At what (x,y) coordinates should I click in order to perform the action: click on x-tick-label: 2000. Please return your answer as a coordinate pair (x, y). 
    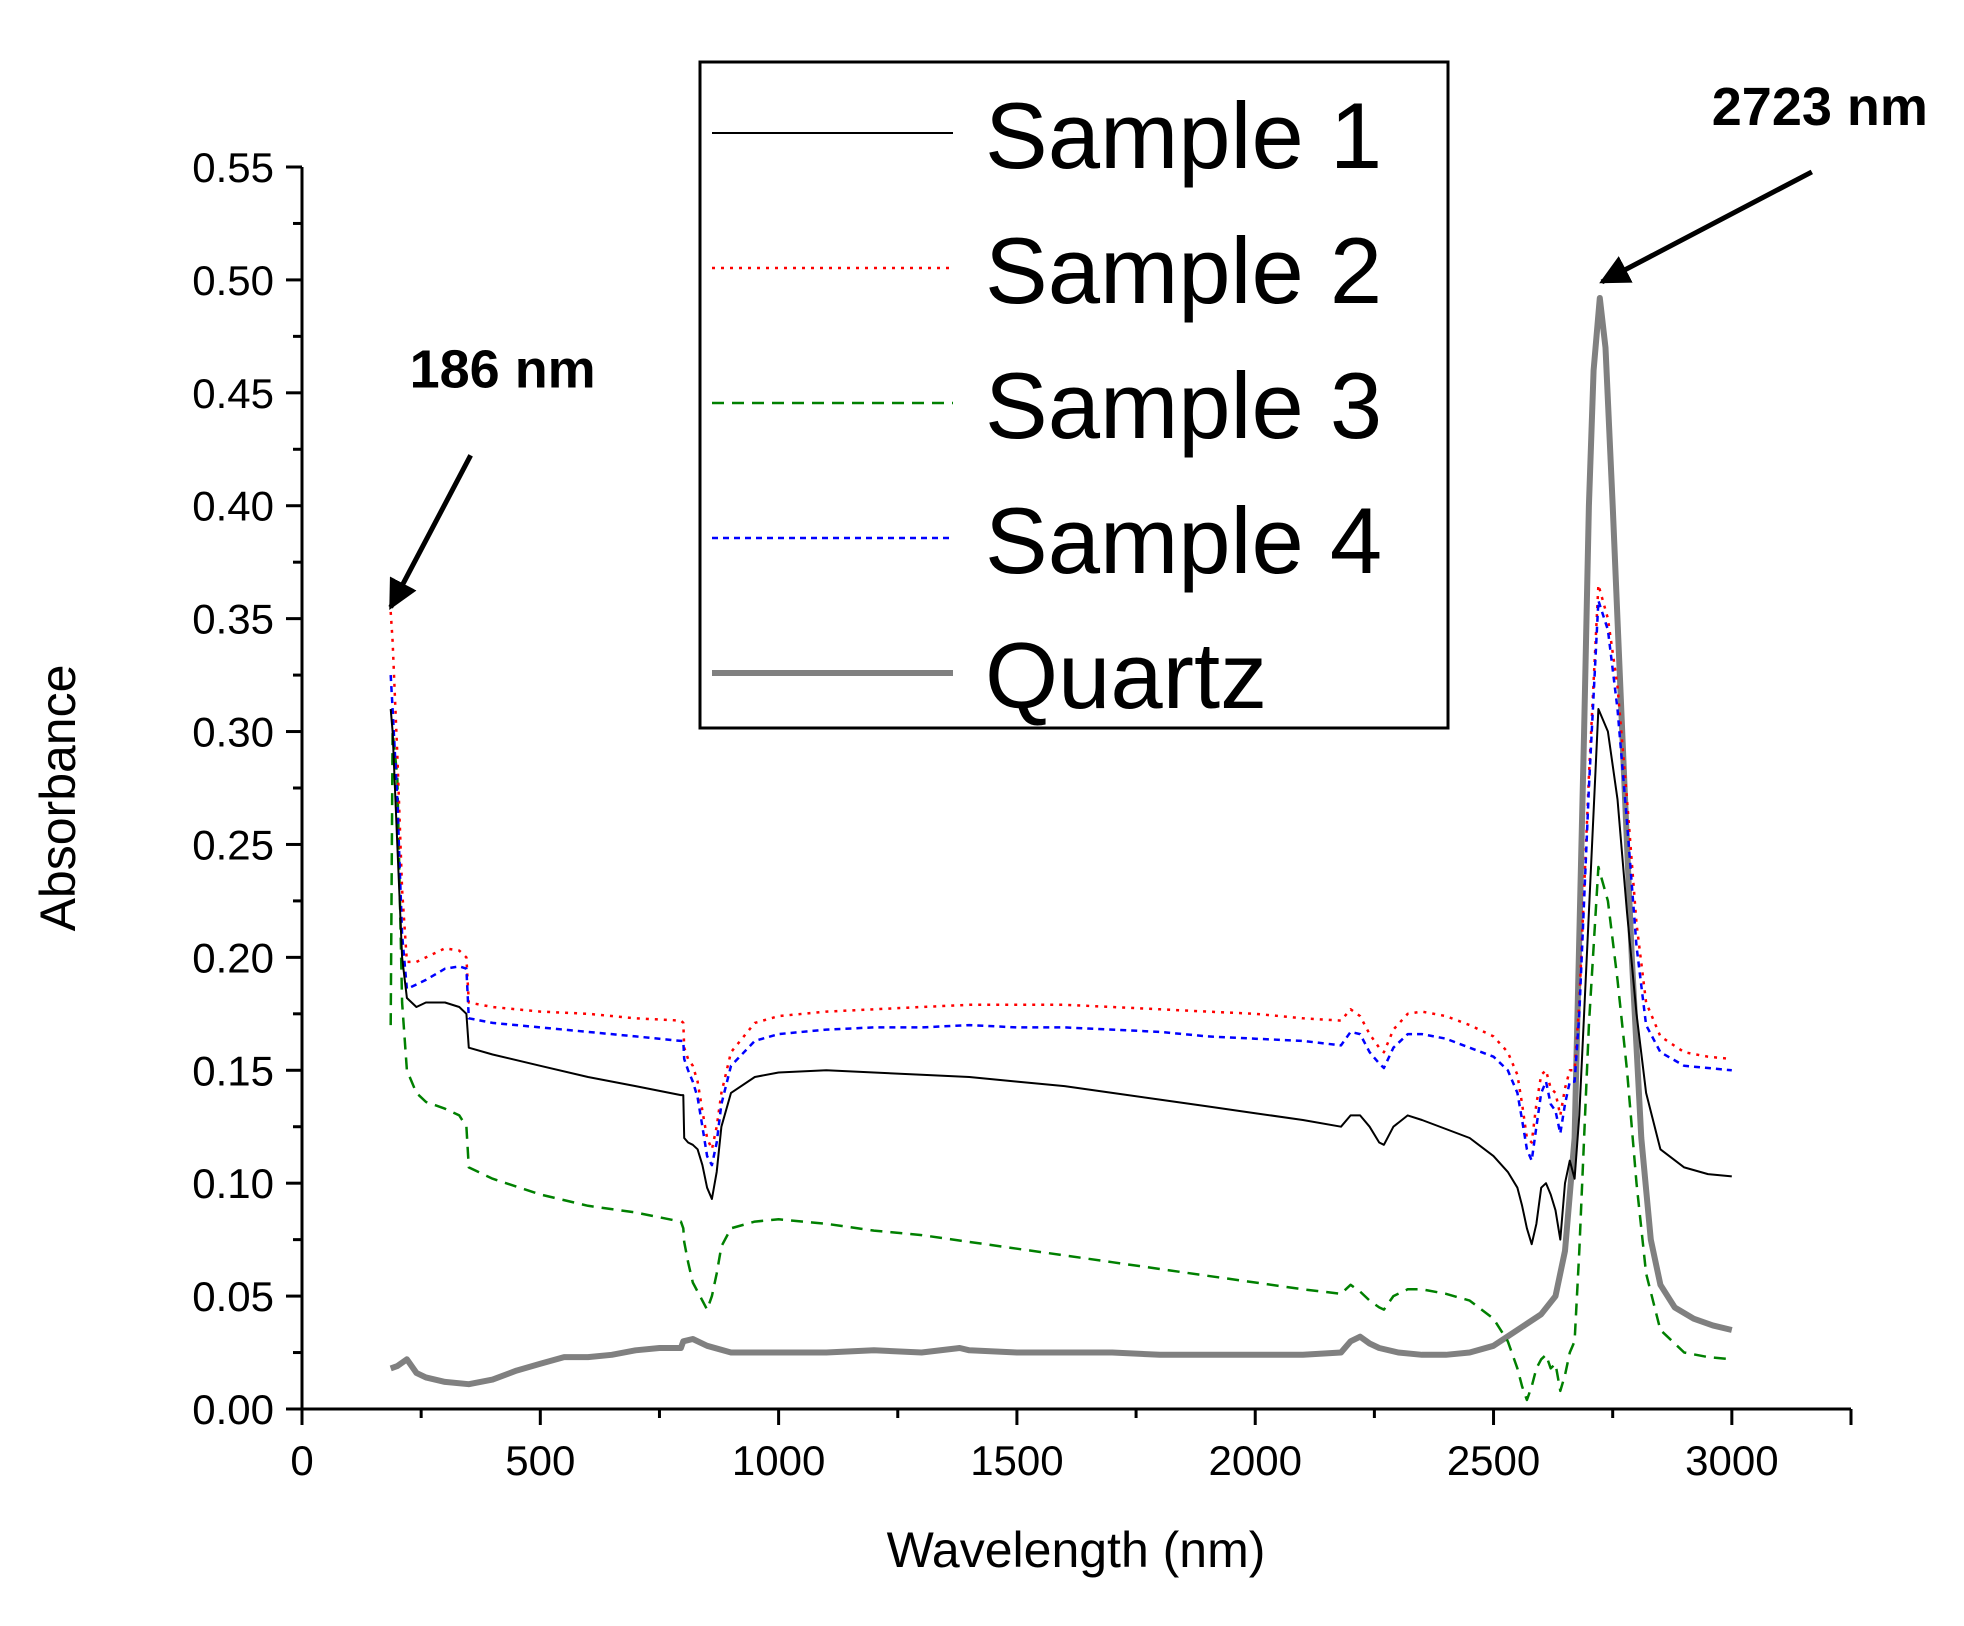
    Looking at the image, I should click on (1255, 1460).